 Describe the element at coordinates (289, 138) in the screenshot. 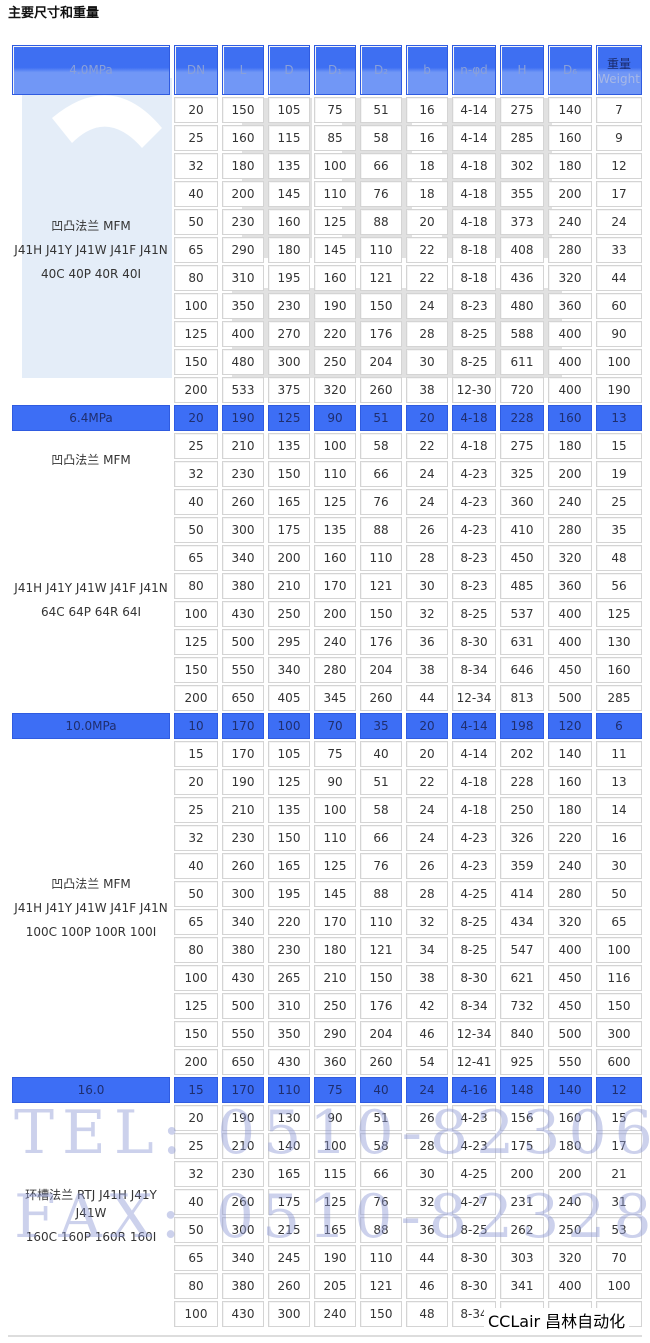

I see `table-cell: 115` at that location.